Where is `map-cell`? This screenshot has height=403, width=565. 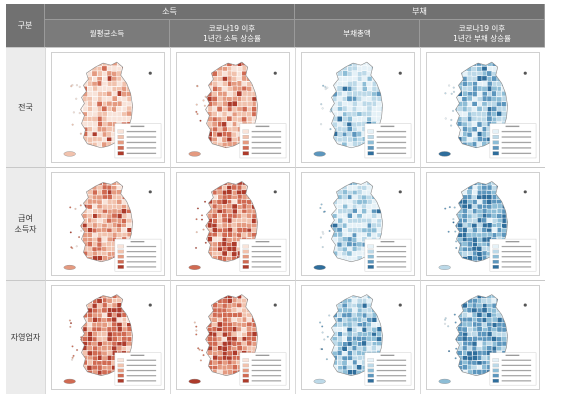
map-cell is located at coordinates (107, 337).